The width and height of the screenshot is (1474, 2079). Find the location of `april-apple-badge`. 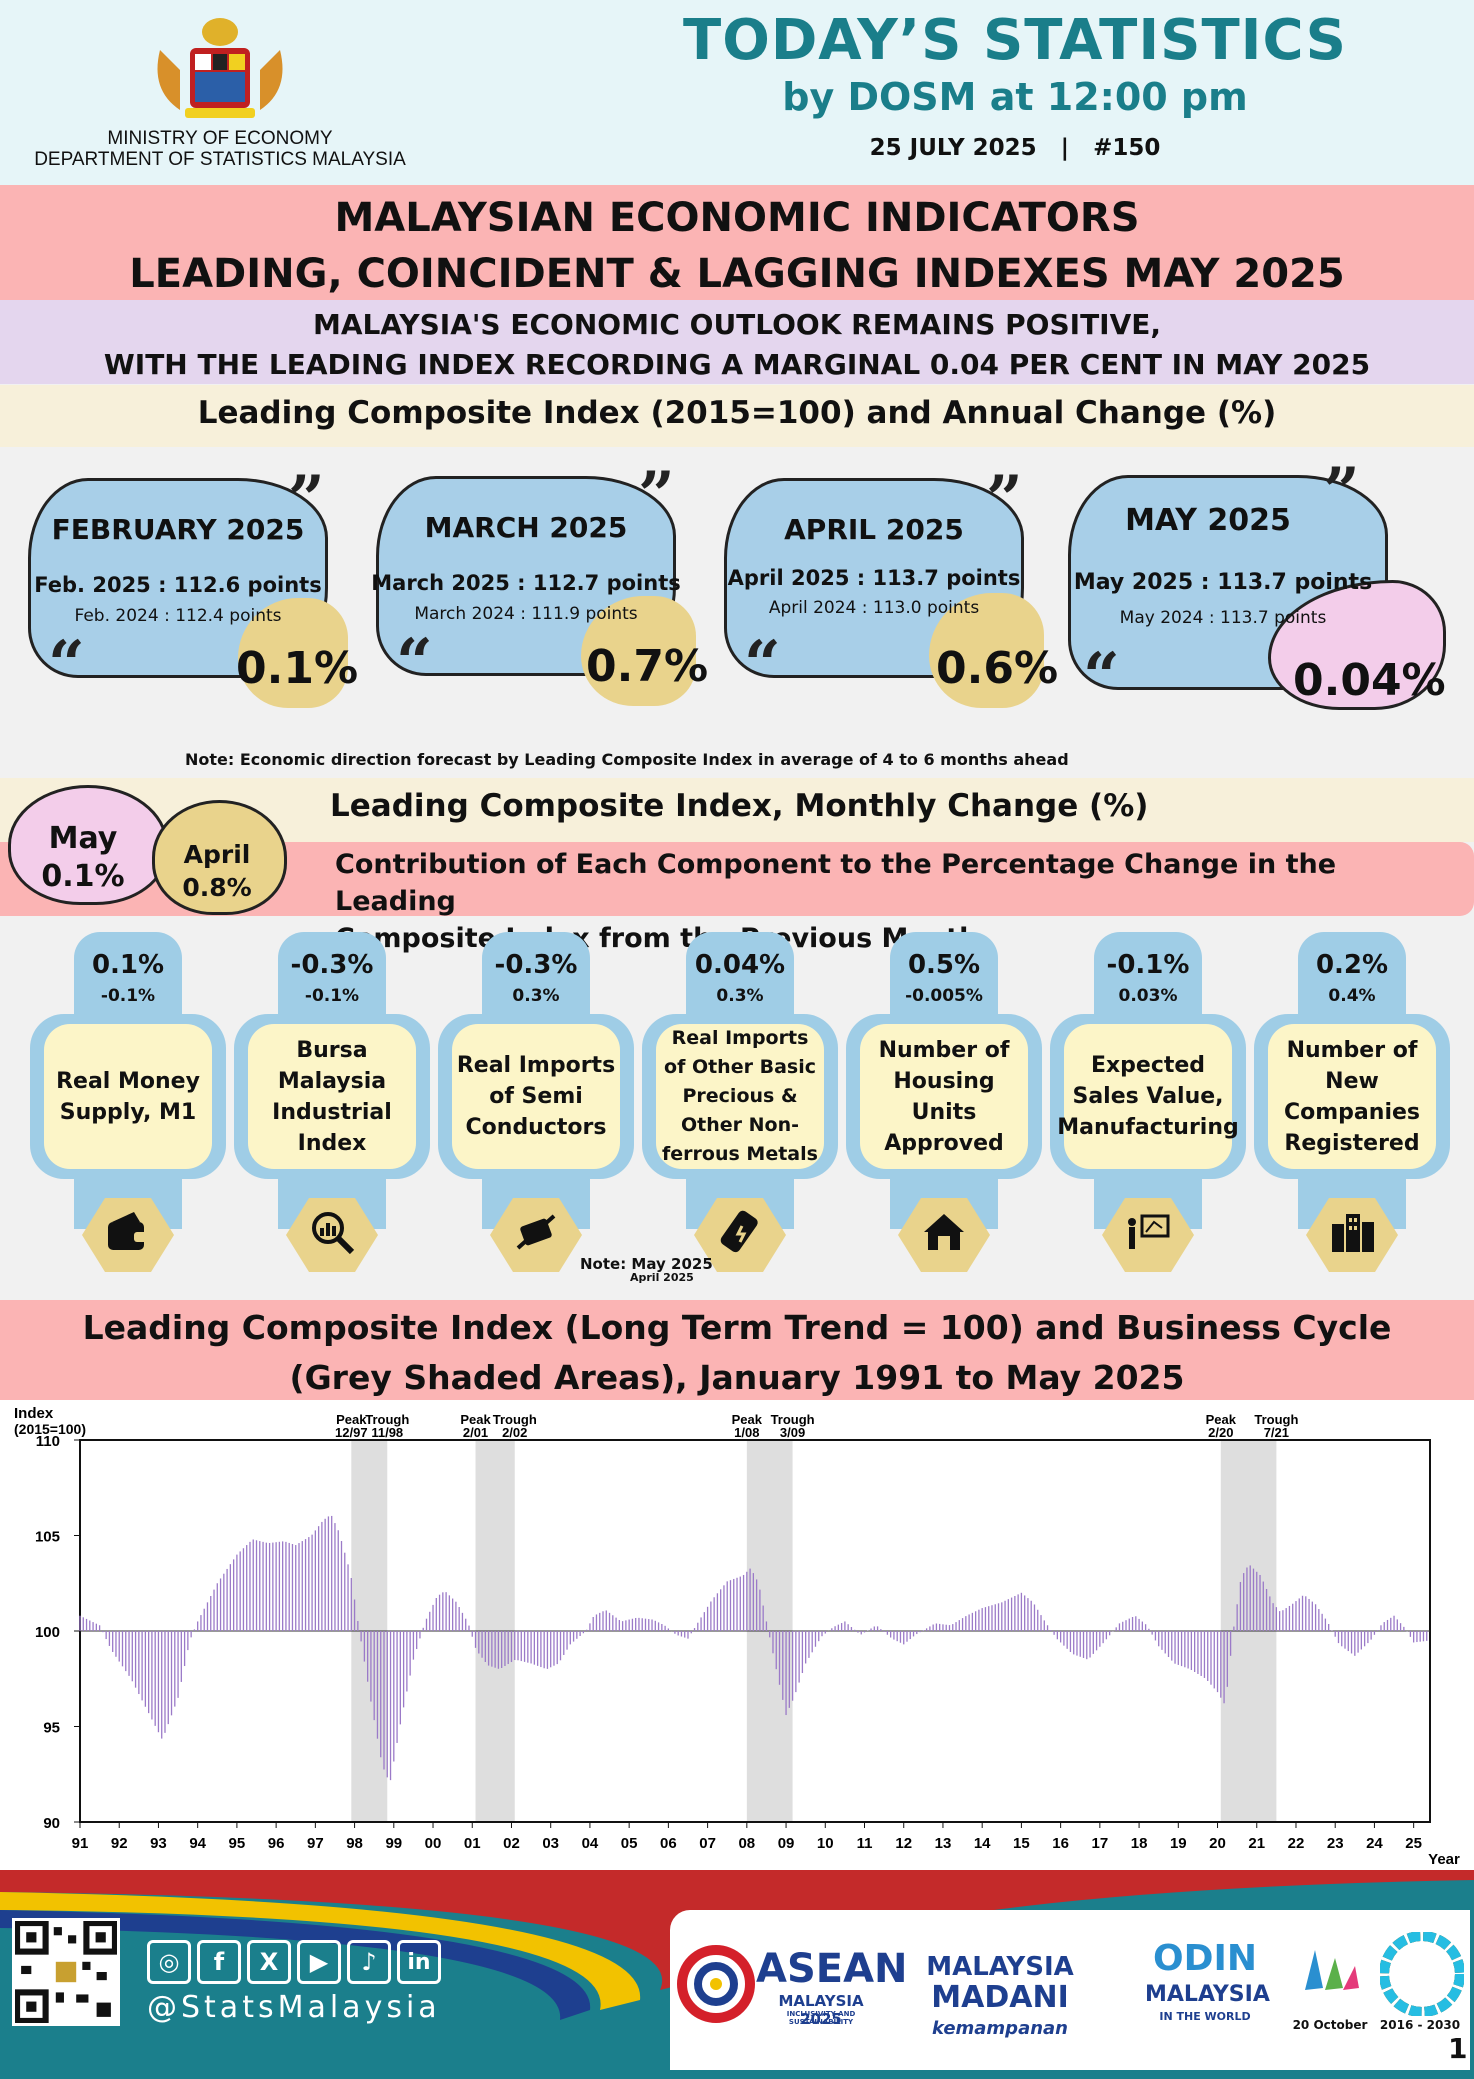

april-apple-badge is located at coordinates (219, 857).